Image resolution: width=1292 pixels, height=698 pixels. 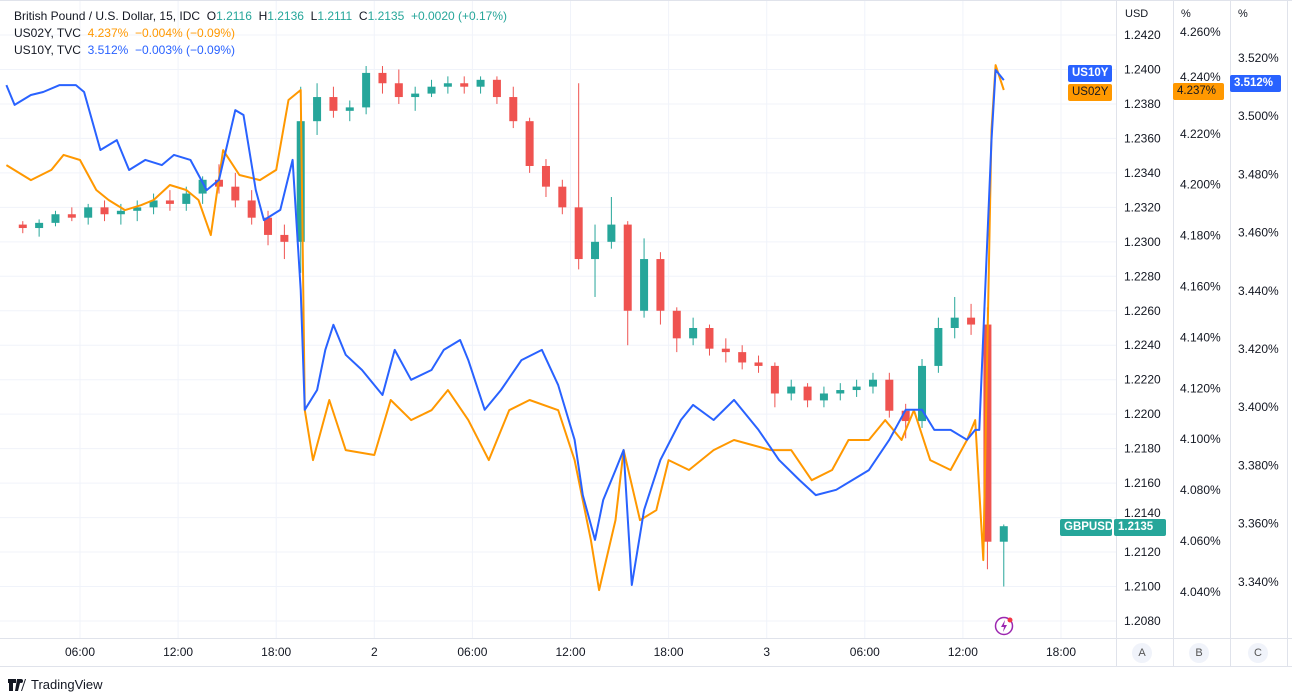 I want to click on axis-a-tick-label: 1.2100, so click(x=1142, y=587).